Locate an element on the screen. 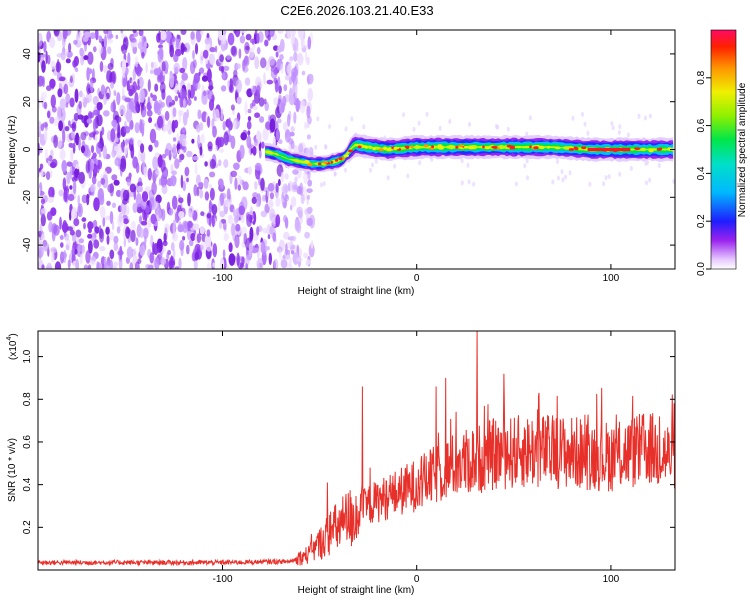 The height and width of the screenshot is (600, 750). snr-x-tick-label: 100 is located at coordinates (611, 579).